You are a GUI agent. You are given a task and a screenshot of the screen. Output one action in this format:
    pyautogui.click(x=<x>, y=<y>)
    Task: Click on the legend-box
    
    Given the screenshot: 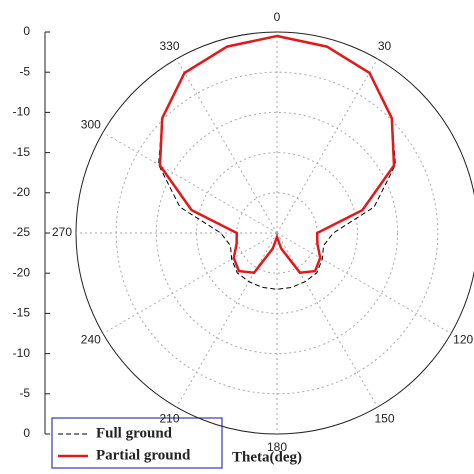 What is the action you would take?
    pyautogui.click(x=137, y=443)
    